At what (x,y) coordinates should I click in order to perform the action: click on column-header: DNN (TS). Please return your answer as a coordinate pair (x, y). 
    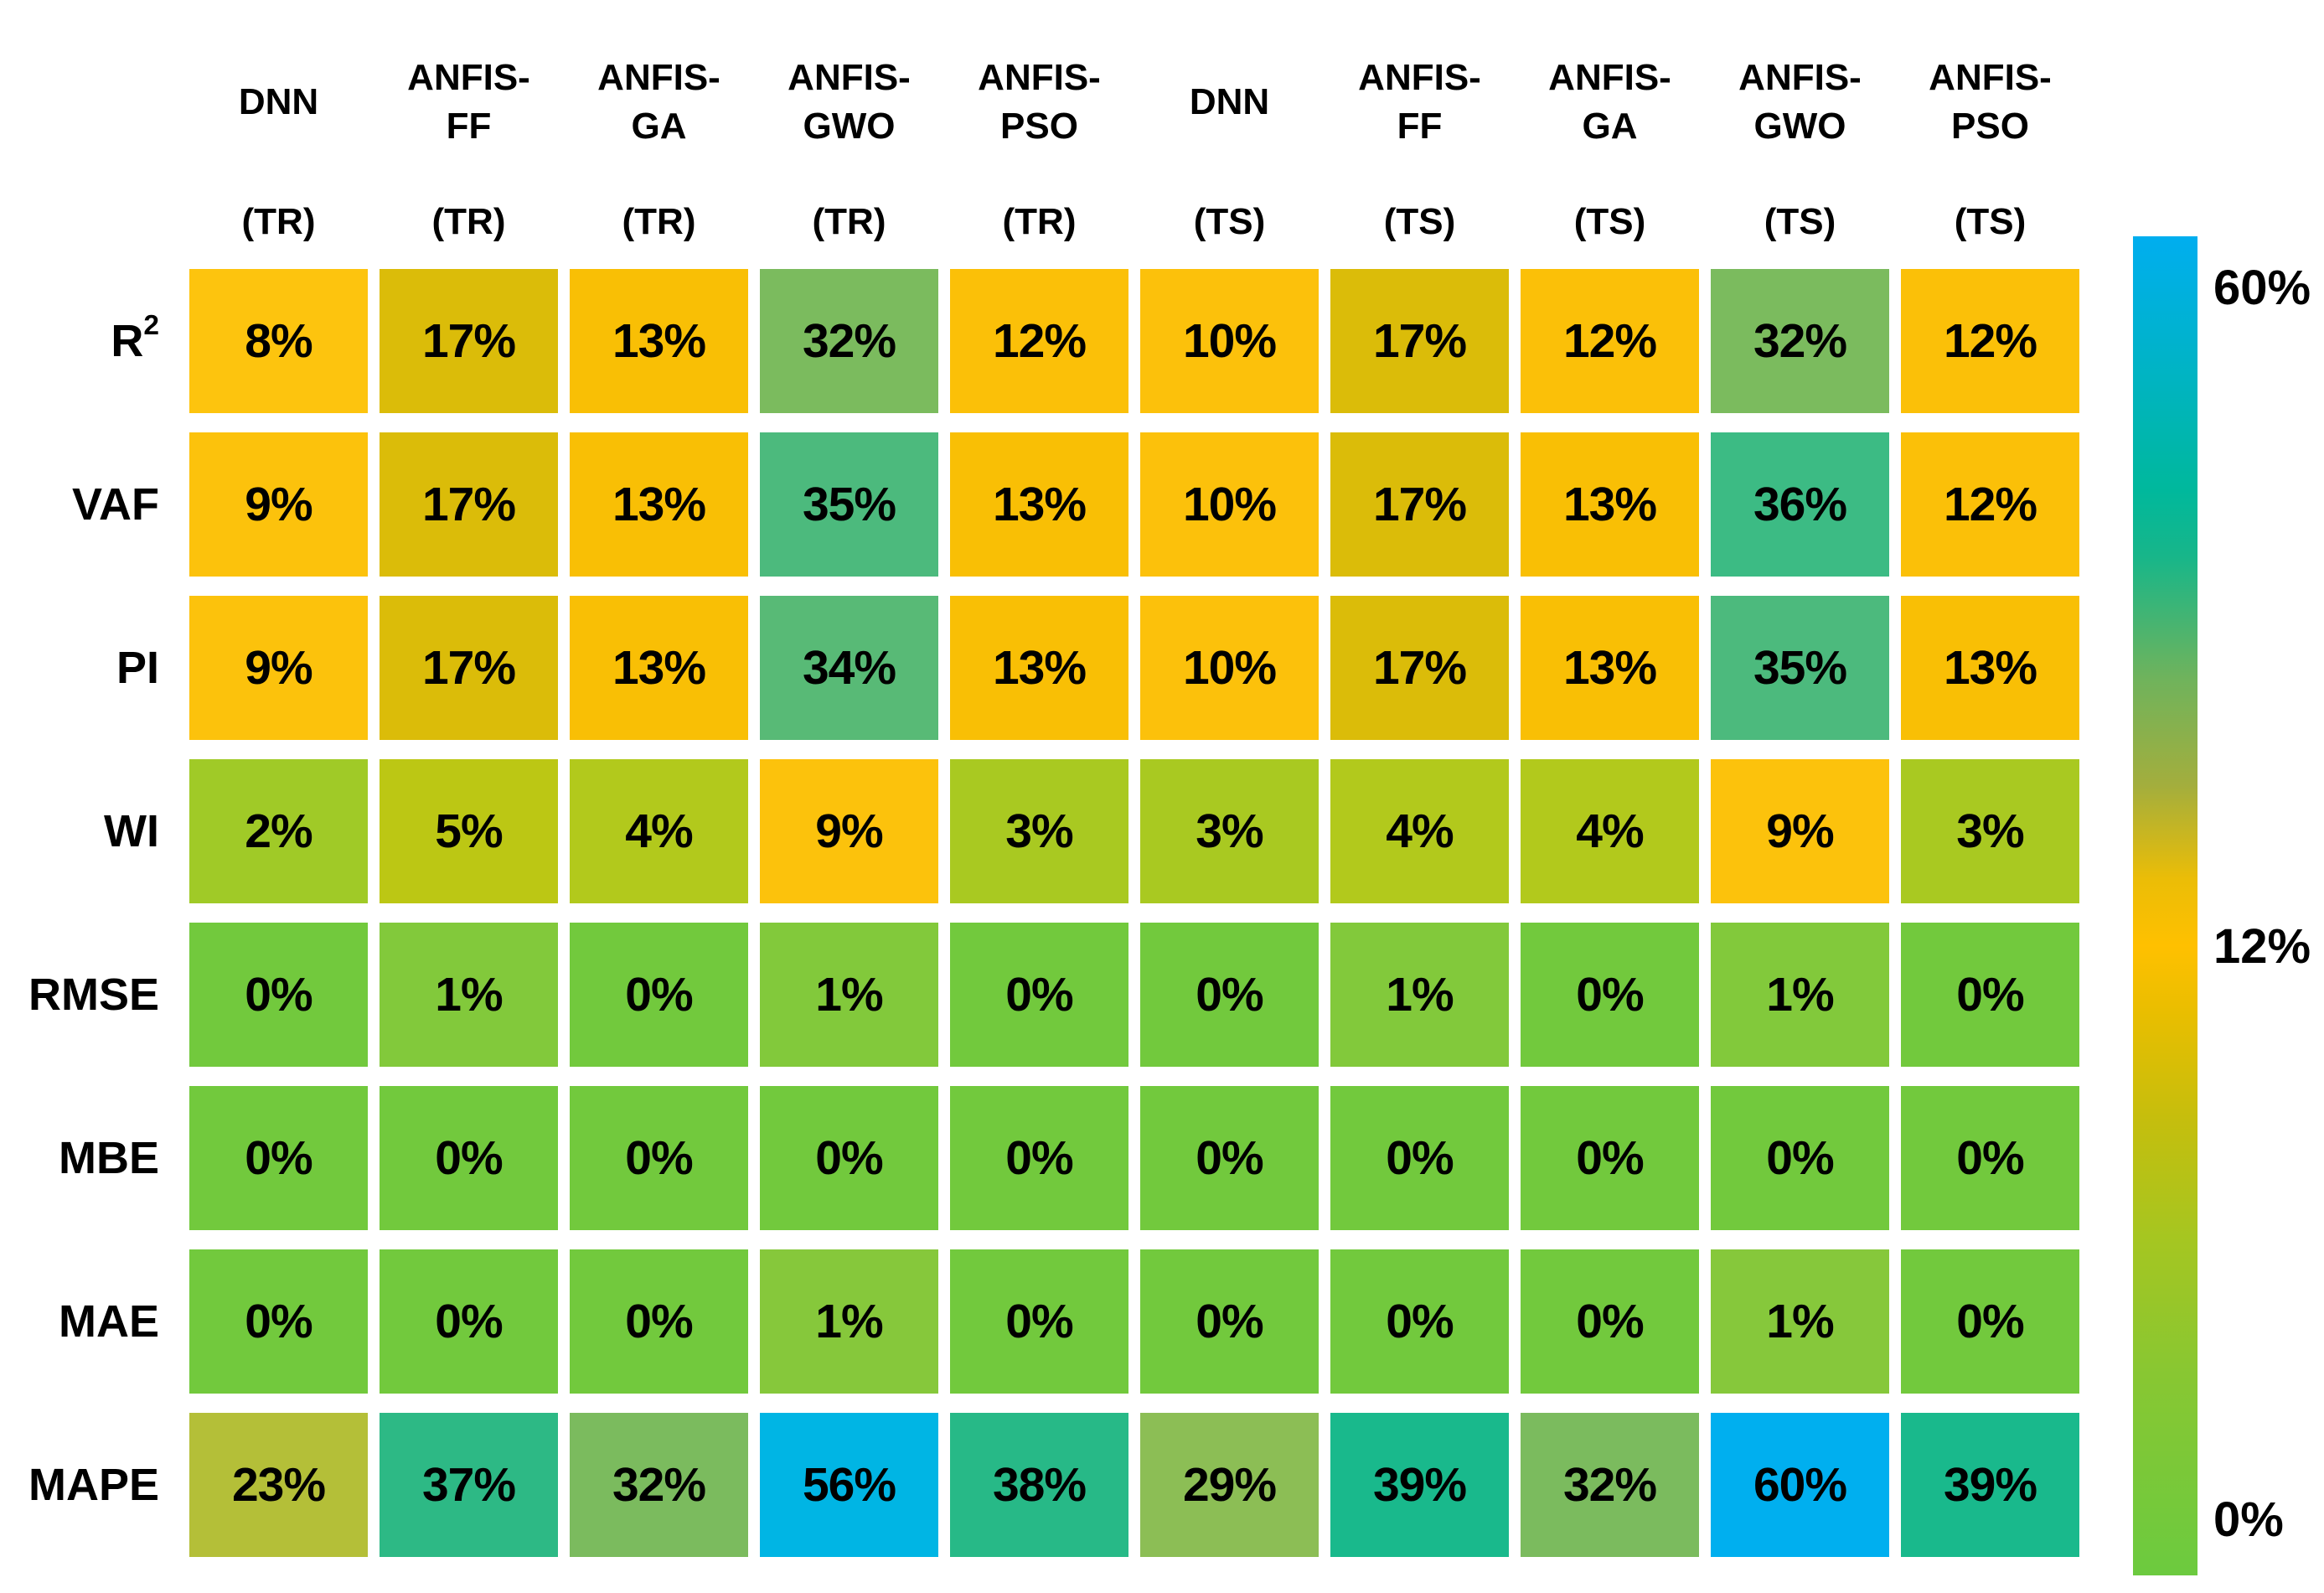
    Looking at the image, I should click on (1229, 128).